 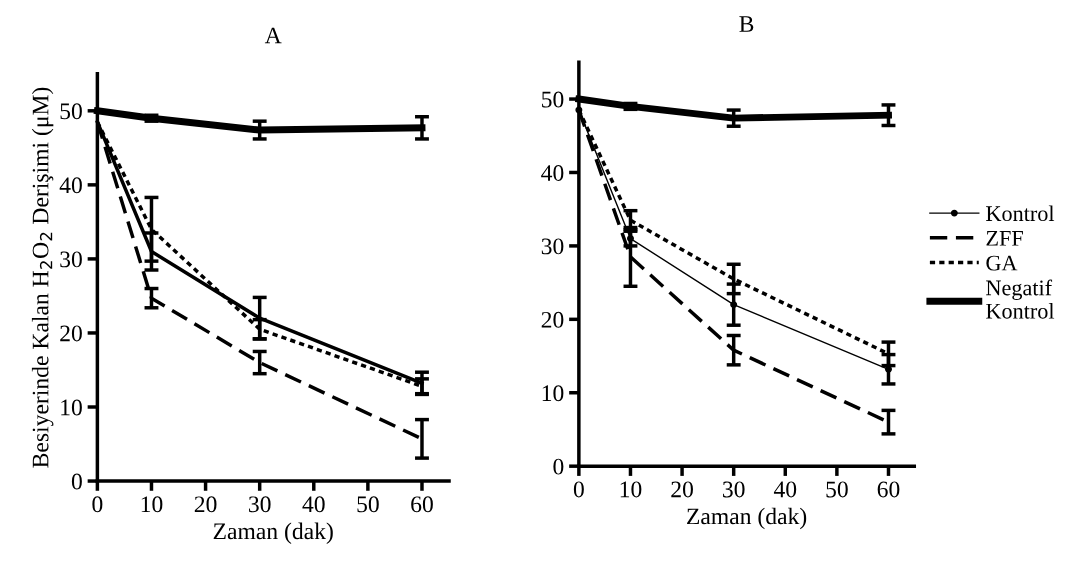 What do you see at coordinates (273, 35) in the screenshot?
I see `chart-title: A` at bounding box center [273, 35].